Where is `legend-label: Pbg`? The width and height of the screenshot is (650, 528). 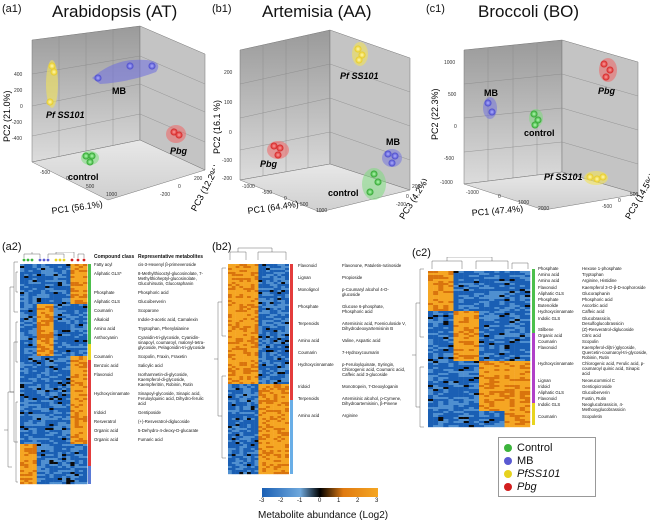
legend-label: Pbg is located at coordinates (527, 486).